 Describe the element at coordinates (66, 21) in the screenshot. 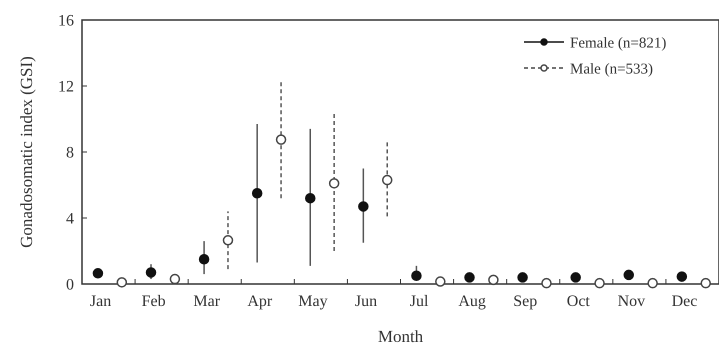

I see `y-tick-label: 16` at that location.